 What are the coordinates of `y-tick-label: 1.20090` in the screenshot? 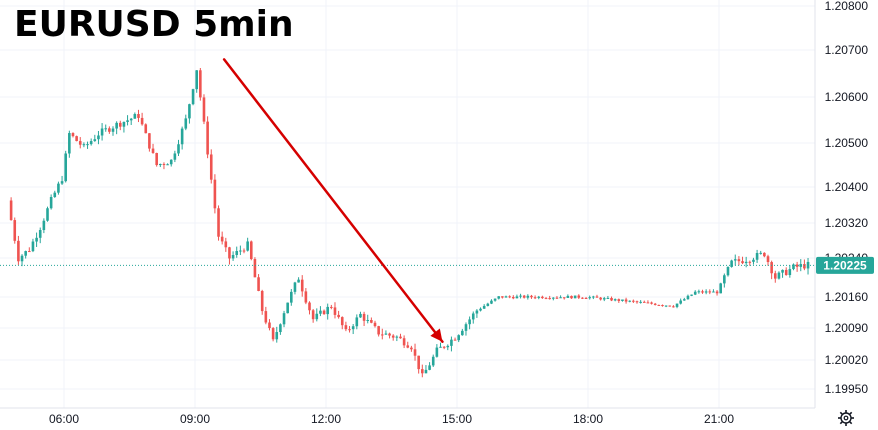 It's located at (847, 328).